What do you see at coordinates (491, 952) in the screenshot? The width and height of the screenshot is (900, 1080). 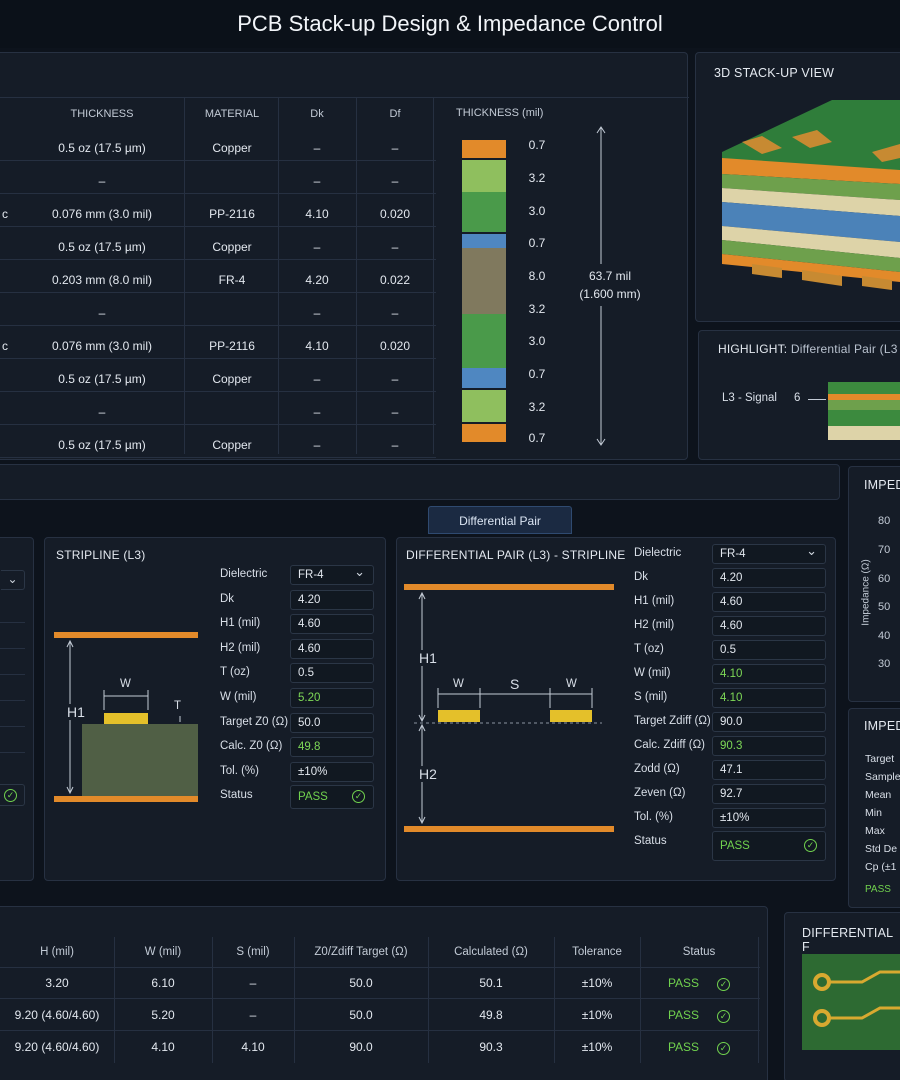 I see `results-col-header: Calculated (Ω)` at bounding box center [491, 952].